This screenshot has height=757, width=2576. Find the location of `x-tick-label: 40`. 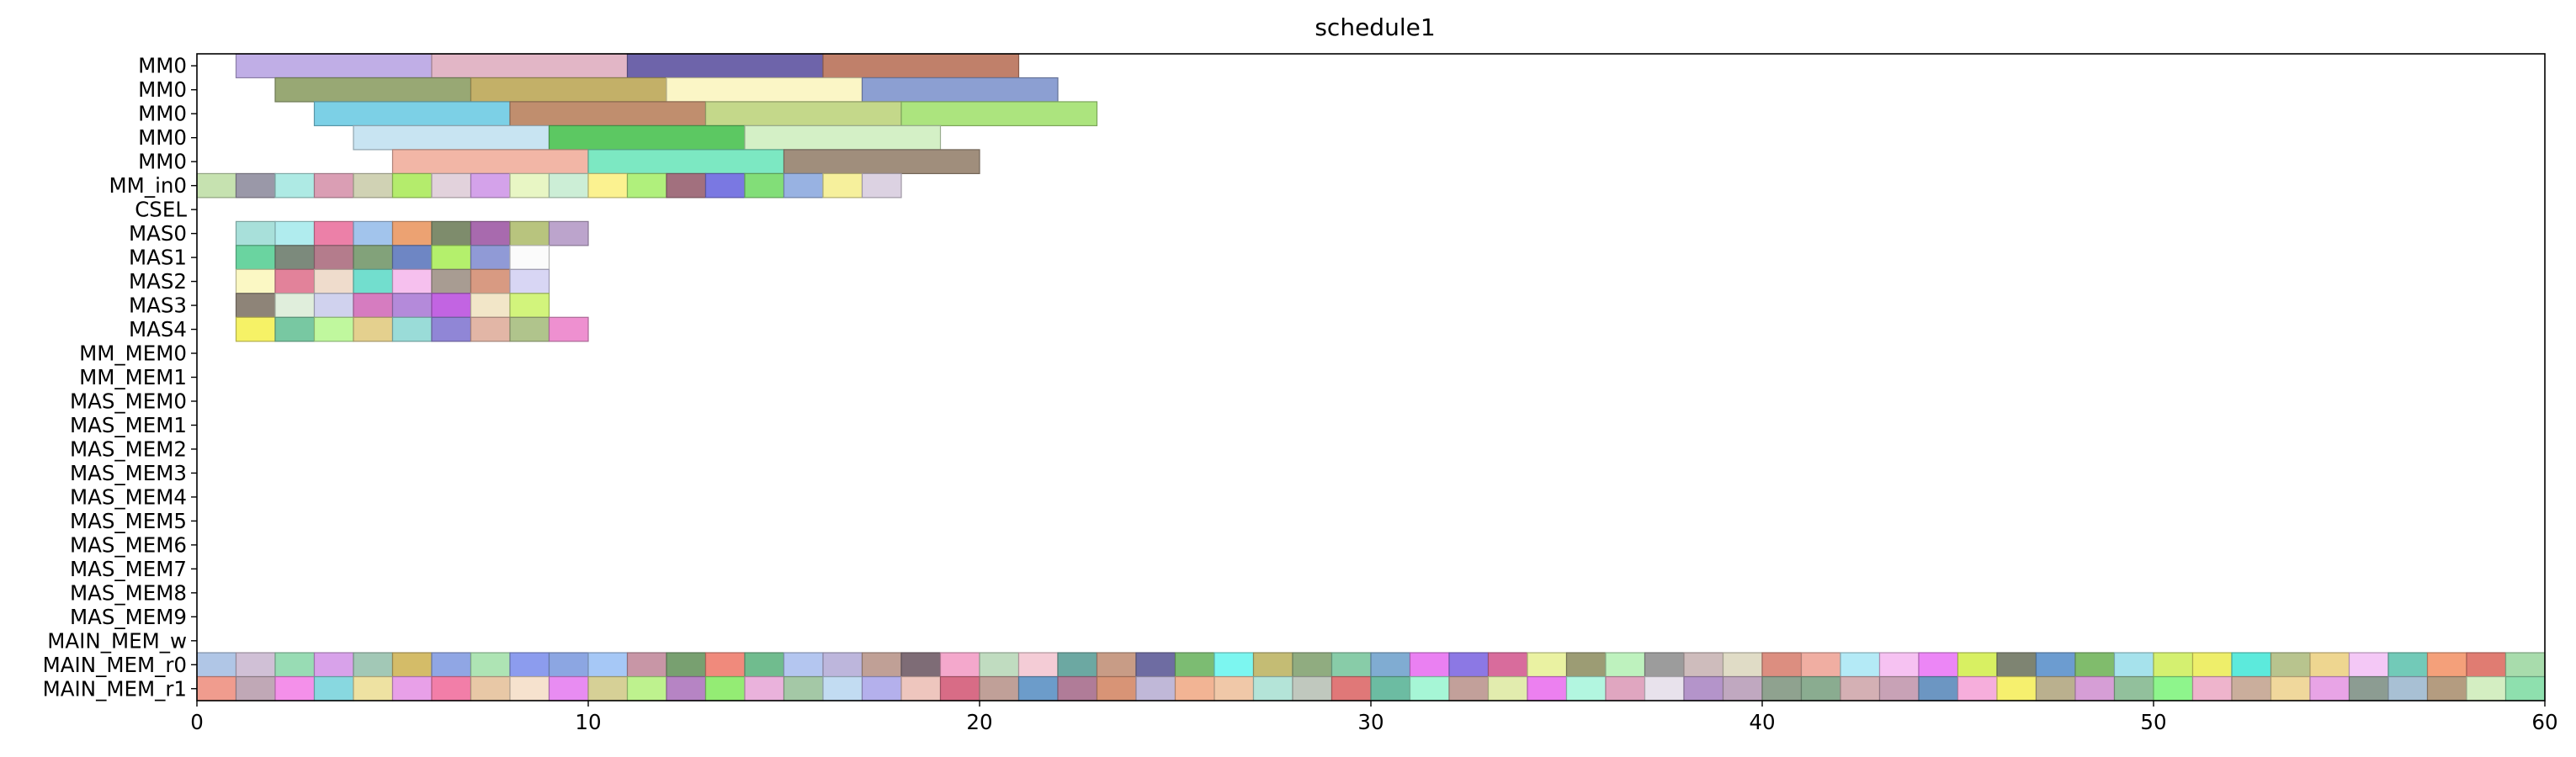

x-tick-label: 40 is located at coordinates (1762, 722).